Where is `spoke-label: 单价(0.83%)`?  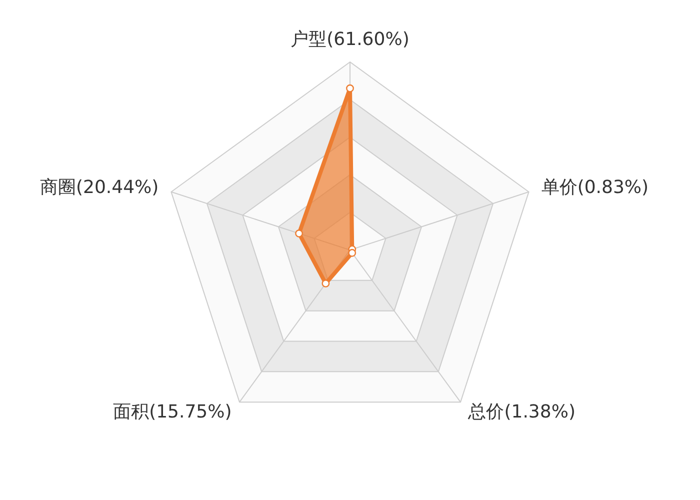
spoke-label: 单价(0.83%) is located at coordinates (595, 187).